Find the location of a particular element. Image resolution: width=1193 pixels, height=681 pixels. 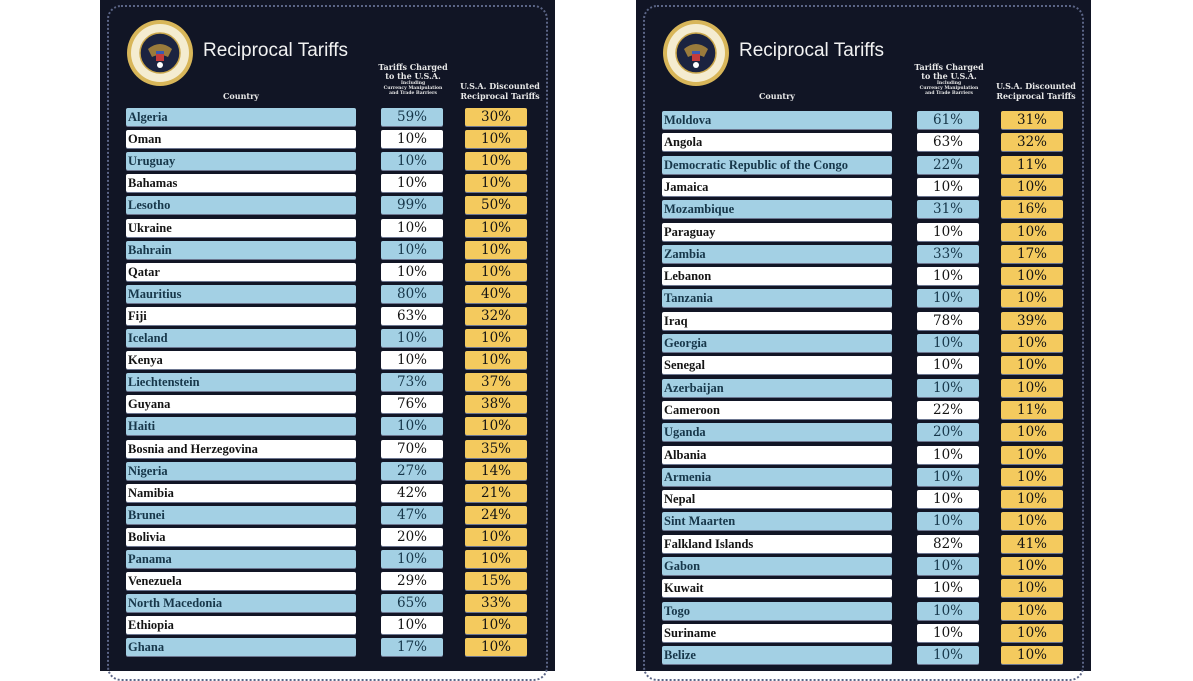

country-cell: Bosnia and Herzegovina is located at coordinates (241, 448).